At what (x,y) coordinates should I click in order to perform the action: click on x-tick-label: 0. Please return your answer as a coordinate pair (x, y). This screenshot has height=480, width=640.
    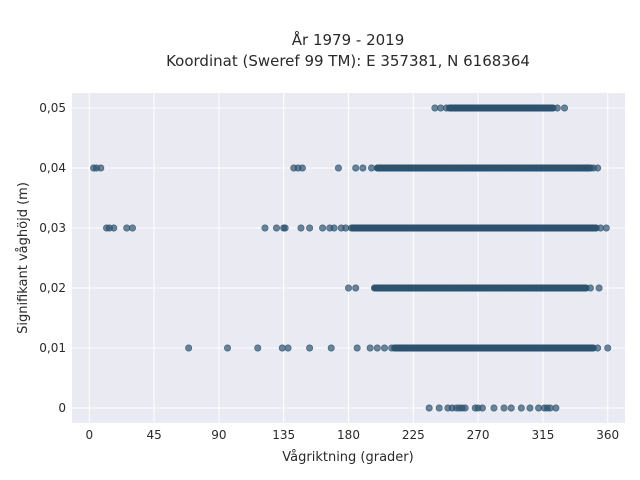
    Looking at the image, I should click on (89, 435).